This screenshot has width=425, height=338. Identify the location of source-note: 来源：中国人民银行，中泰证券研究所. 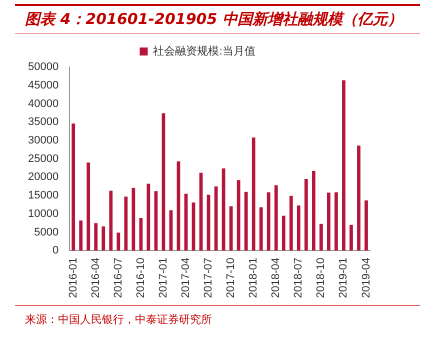
(217, 316).